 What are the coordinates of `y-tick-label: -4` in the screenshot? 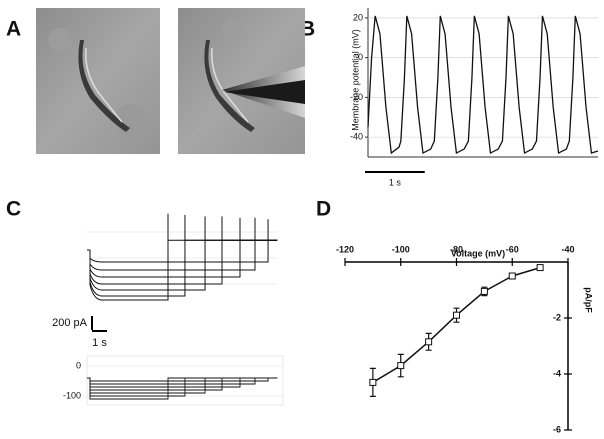 It's located at (557, 373).